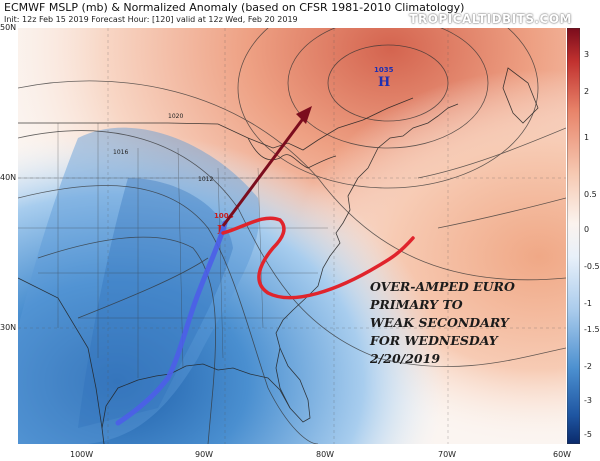  Describe the element at coordinates (588, 366) in the screenshot. I see `colorbar-tick: -2` at that location.